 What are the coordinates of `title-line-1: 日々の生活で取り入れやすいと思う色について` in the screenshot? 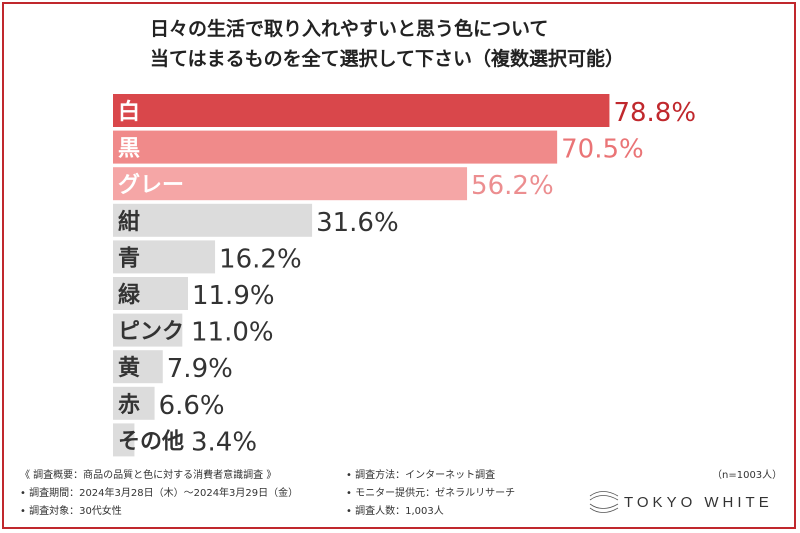 It's located at (349, 29).